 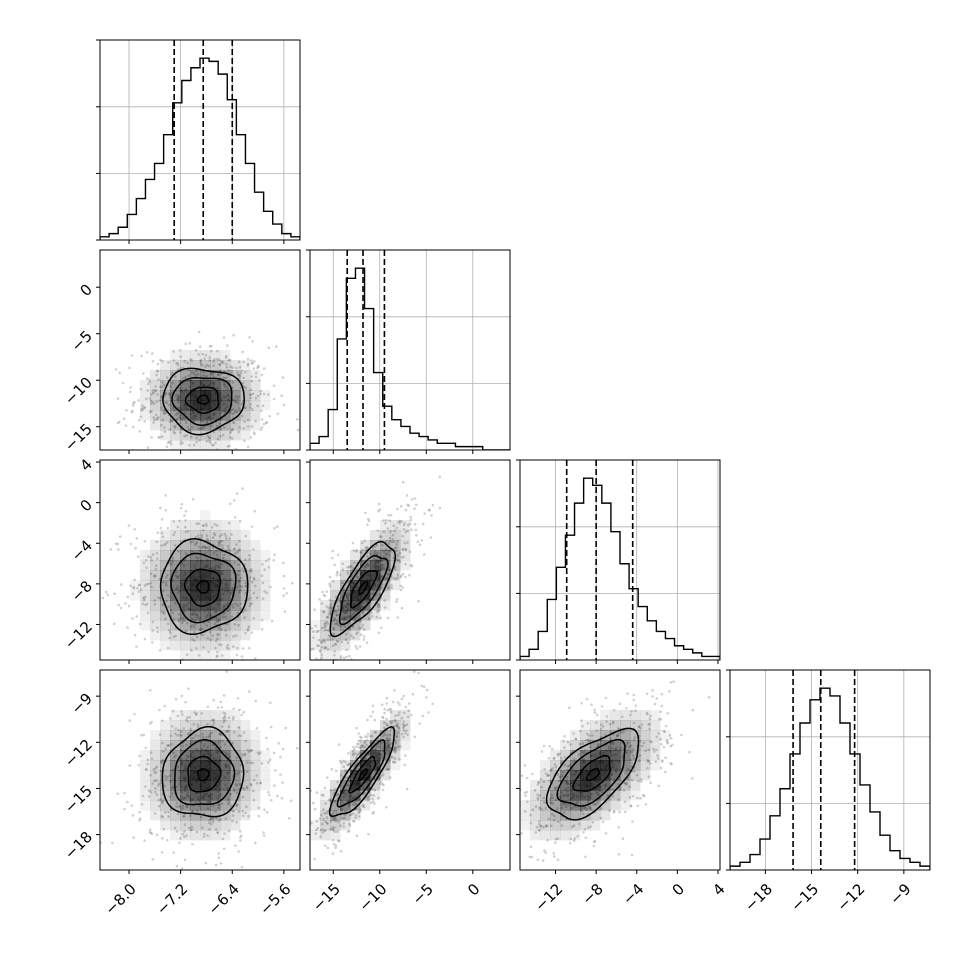 I want to click on y-tick-label: −8, so click(x=82, y=591).